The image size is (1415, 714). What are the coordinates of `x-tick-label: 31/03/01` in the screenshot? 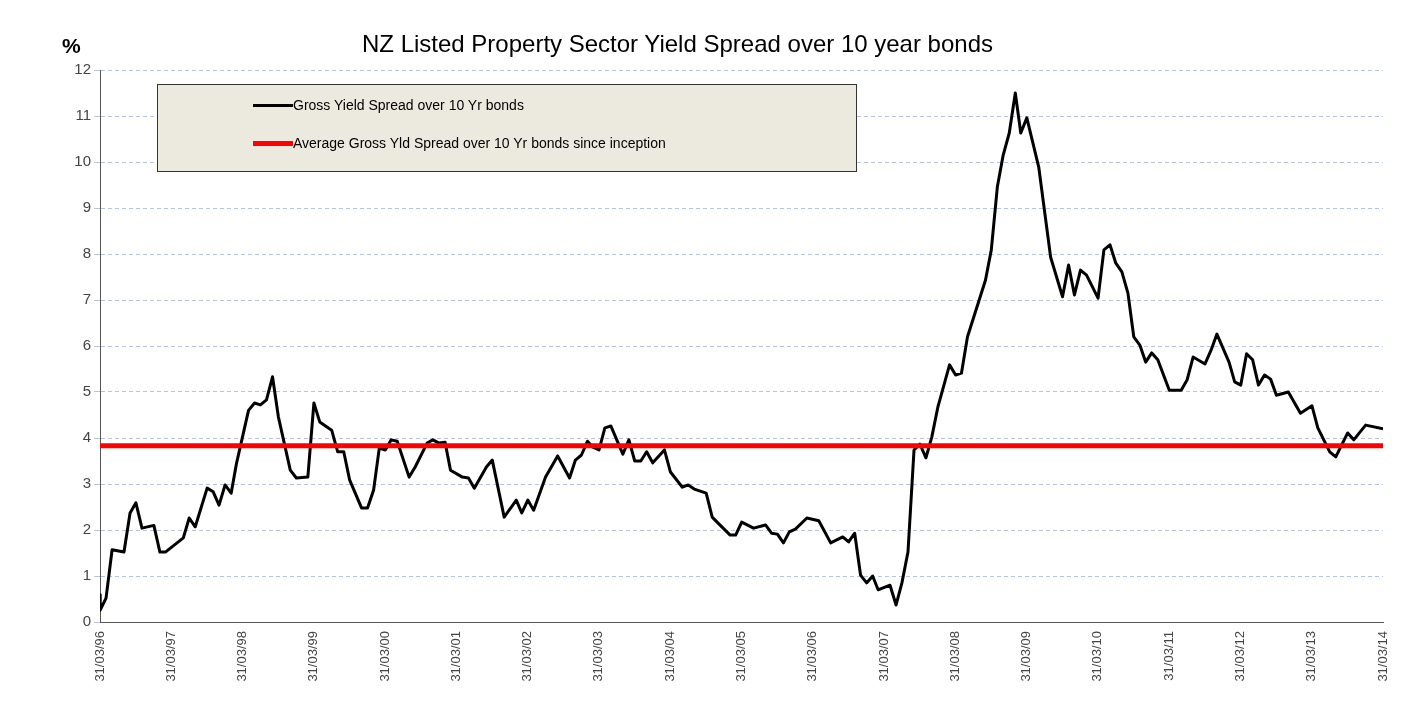 It's located at (455, 656).